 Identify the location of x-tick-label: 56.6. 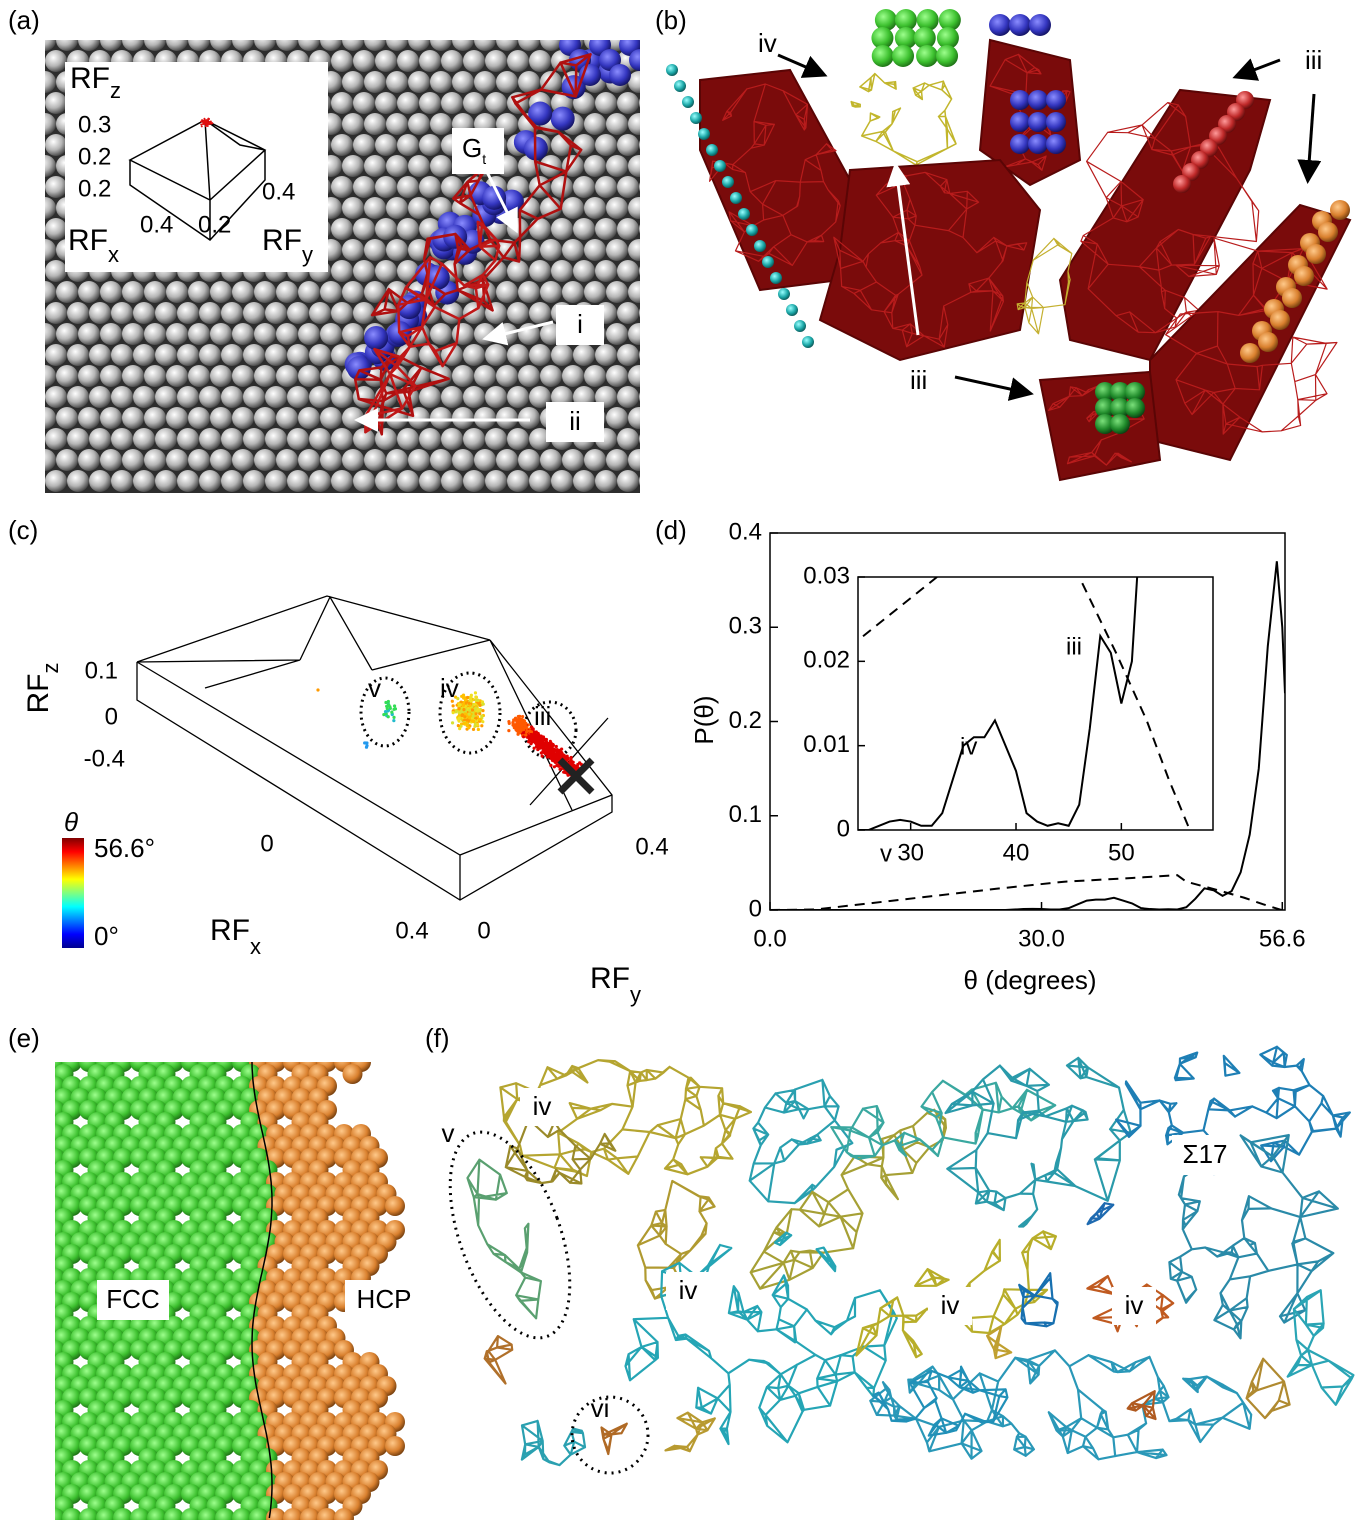
(1282, 938).